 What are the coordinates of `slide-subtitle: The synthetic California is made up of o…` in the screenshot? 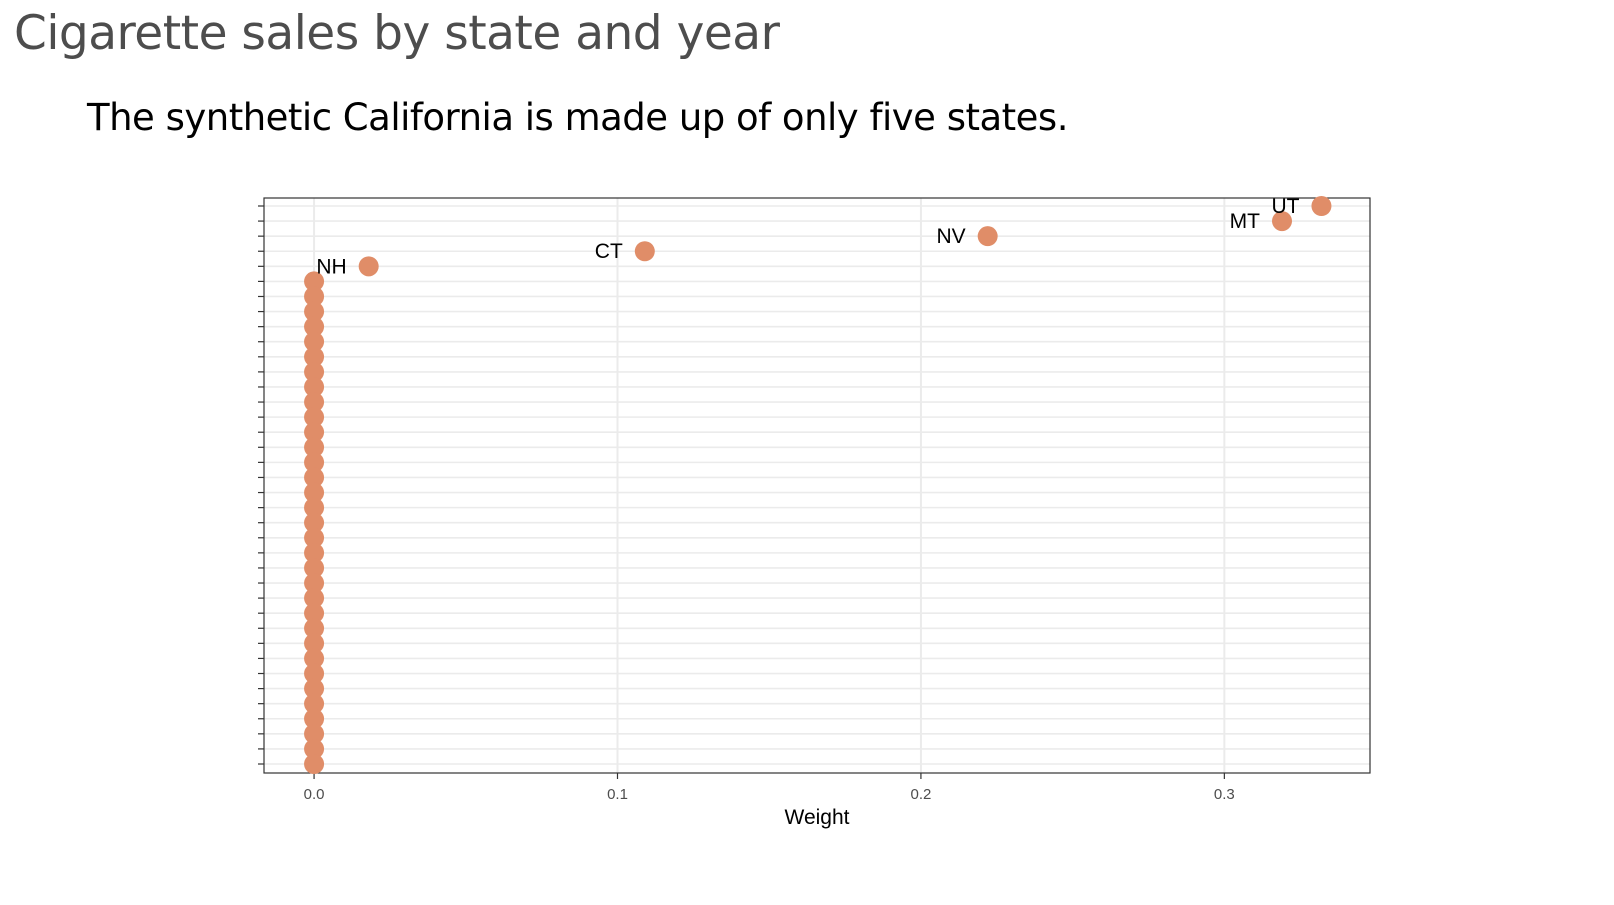 It's located at (577, 117).